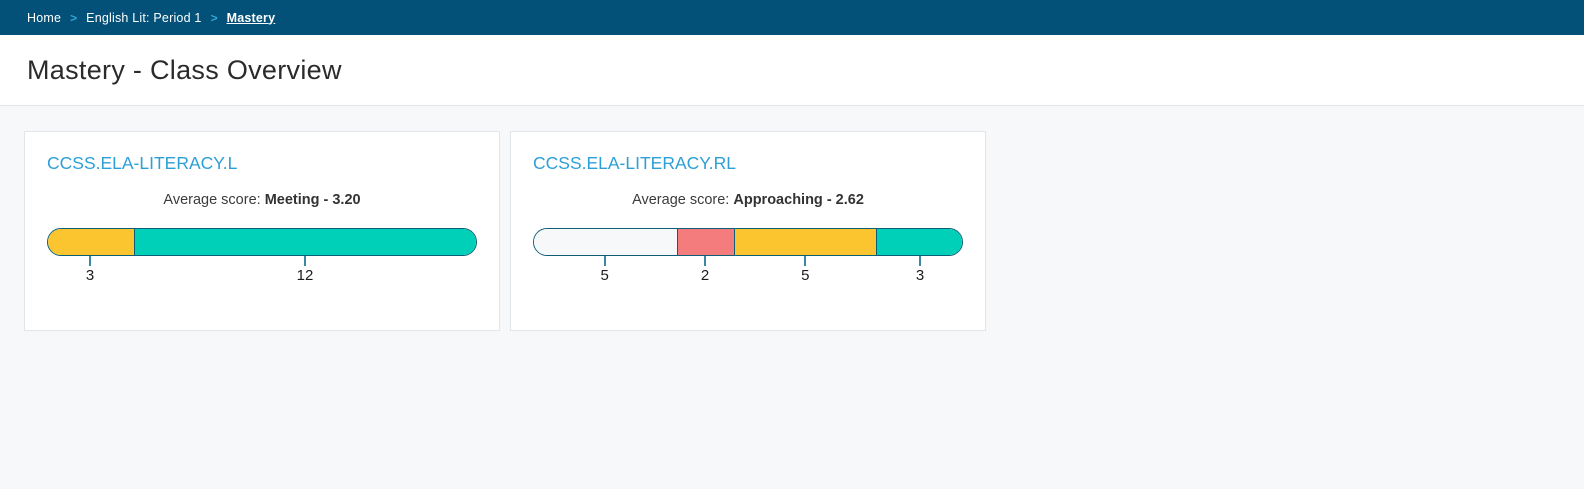  What do you see at coordinates (792, 17) in the screenshot?
I see `breadcrumb: Home > English Lit: Period 1 > Mastery` at bounding box center [792, 17].